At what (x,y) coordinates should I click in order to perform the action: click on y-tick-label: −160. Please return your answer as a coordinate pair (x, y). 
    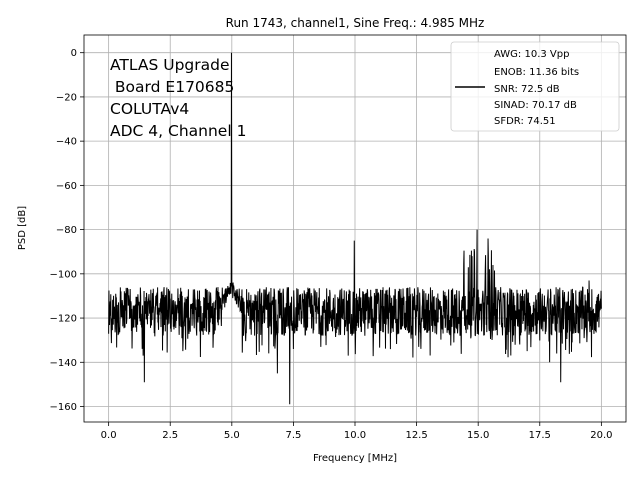
    Looking at the image, I should click on (63, 407).